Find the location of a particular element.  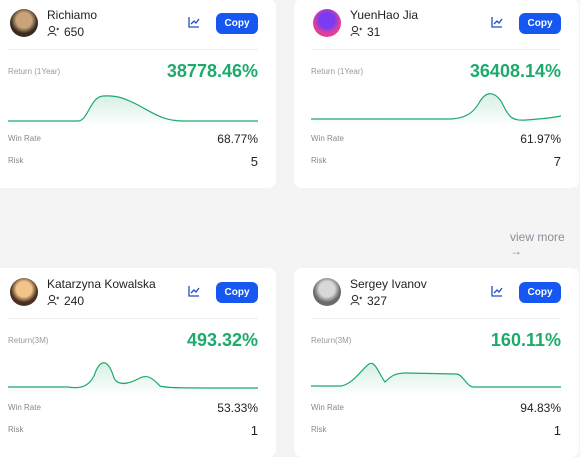

follower-count: 650 is located at coordinates (74, 32).